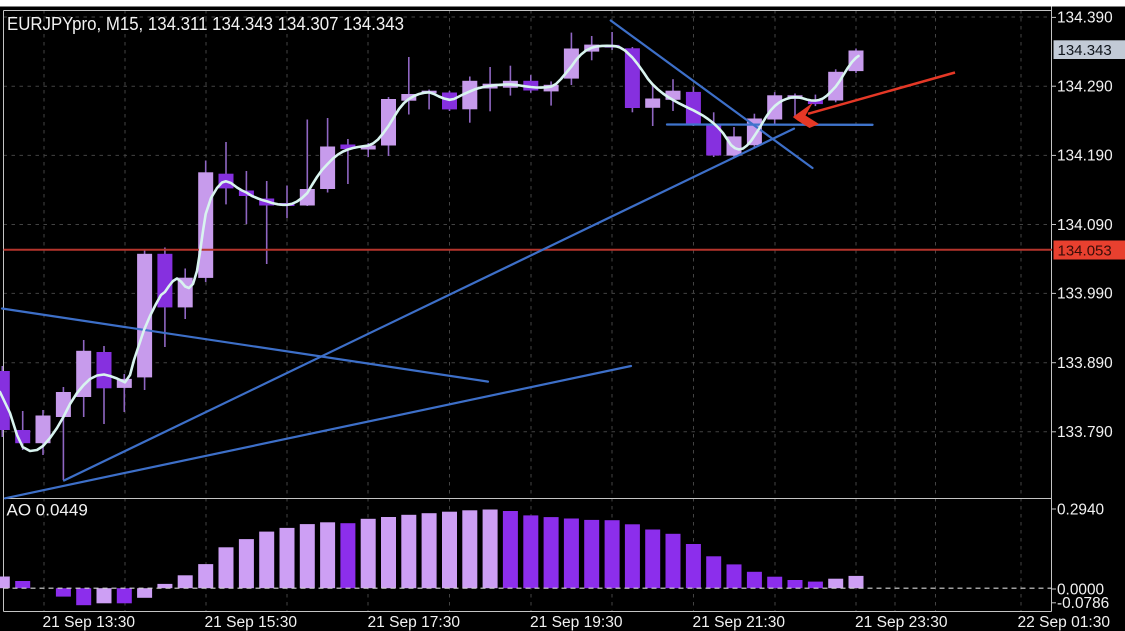 The width and height of the screenshot is (1125, 631). I want to click on svg-text: 134.390, so click(1085, 18).